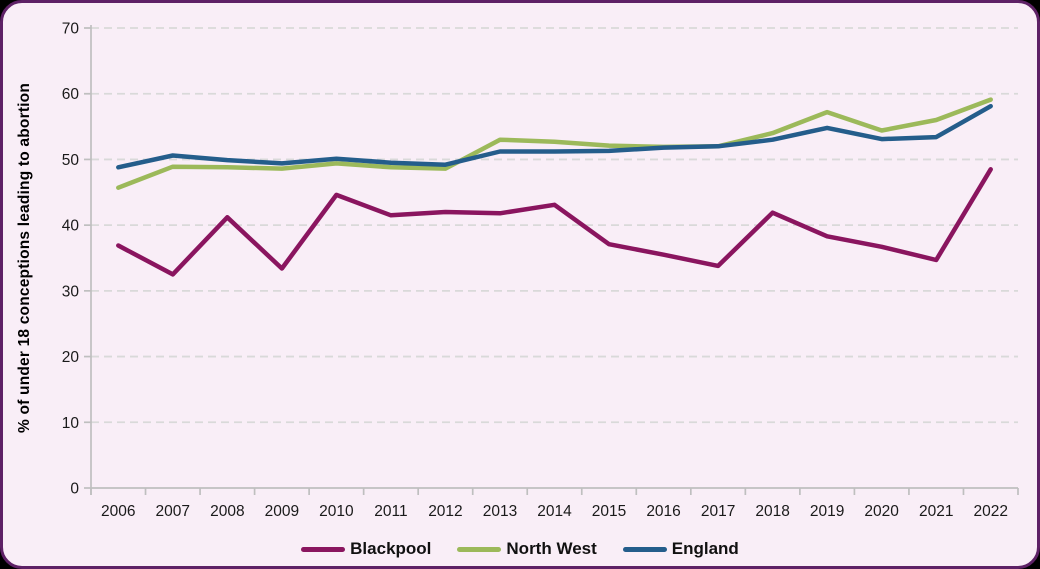 The height and width of the screenshot is (569, 1040). Describe the element at coordinates (71, 226) in the screenshot. I see `y-tick-label: 40` at that location.